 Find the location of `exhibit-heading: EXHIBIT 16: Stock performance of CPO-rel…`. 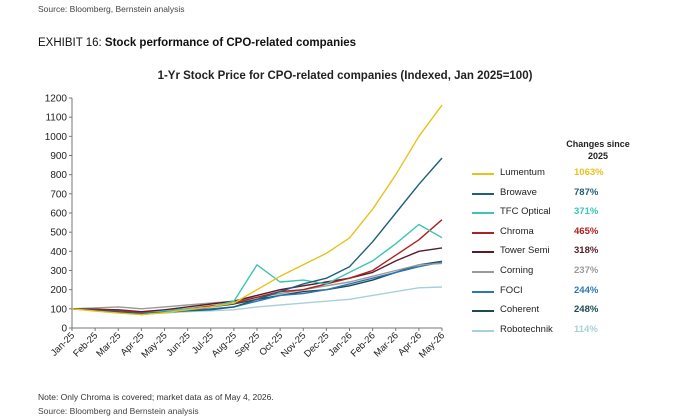

exhibit-heading: EXHIBIT 16: Stock performance of CPO-rel… is located at coordinates (197, 43).